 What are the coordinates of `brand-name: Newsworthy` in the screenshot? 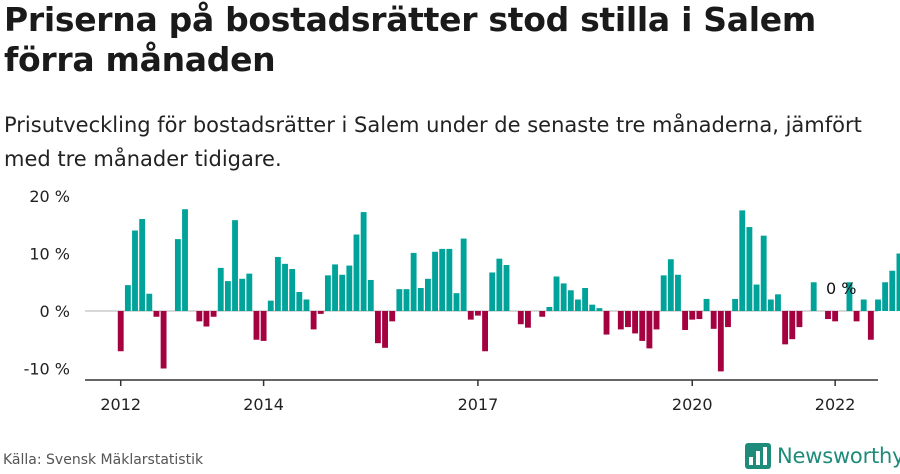 It's located at (838, 456).